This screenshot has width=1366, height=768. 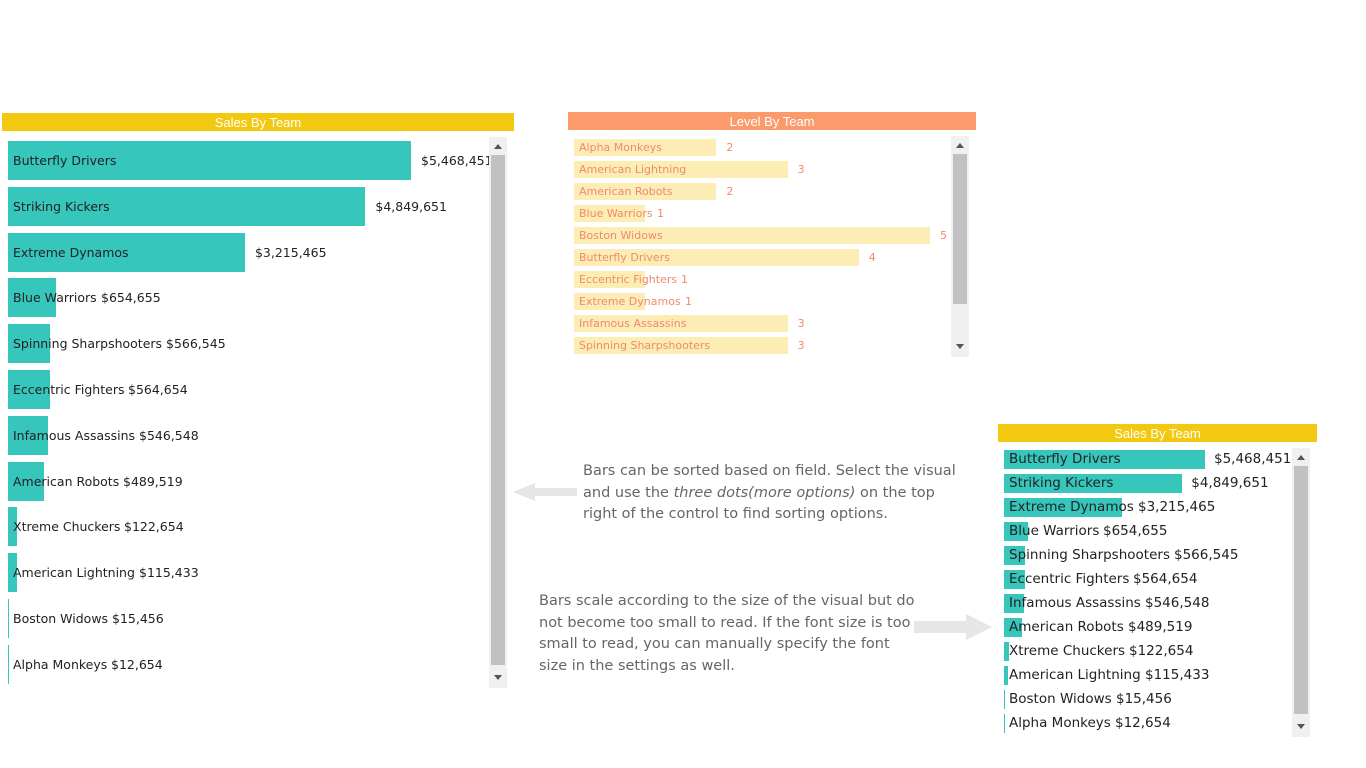 I want to click on category-label: American Robots, so click(x=626, y=191).